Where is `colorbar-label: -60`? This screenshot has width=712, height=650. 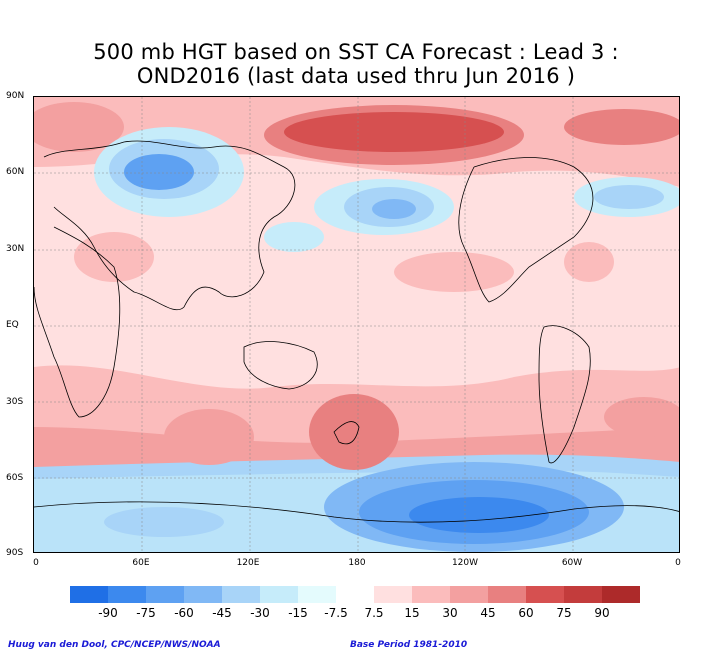
colorbar-label: -60 is located at coordinates (184, 613).